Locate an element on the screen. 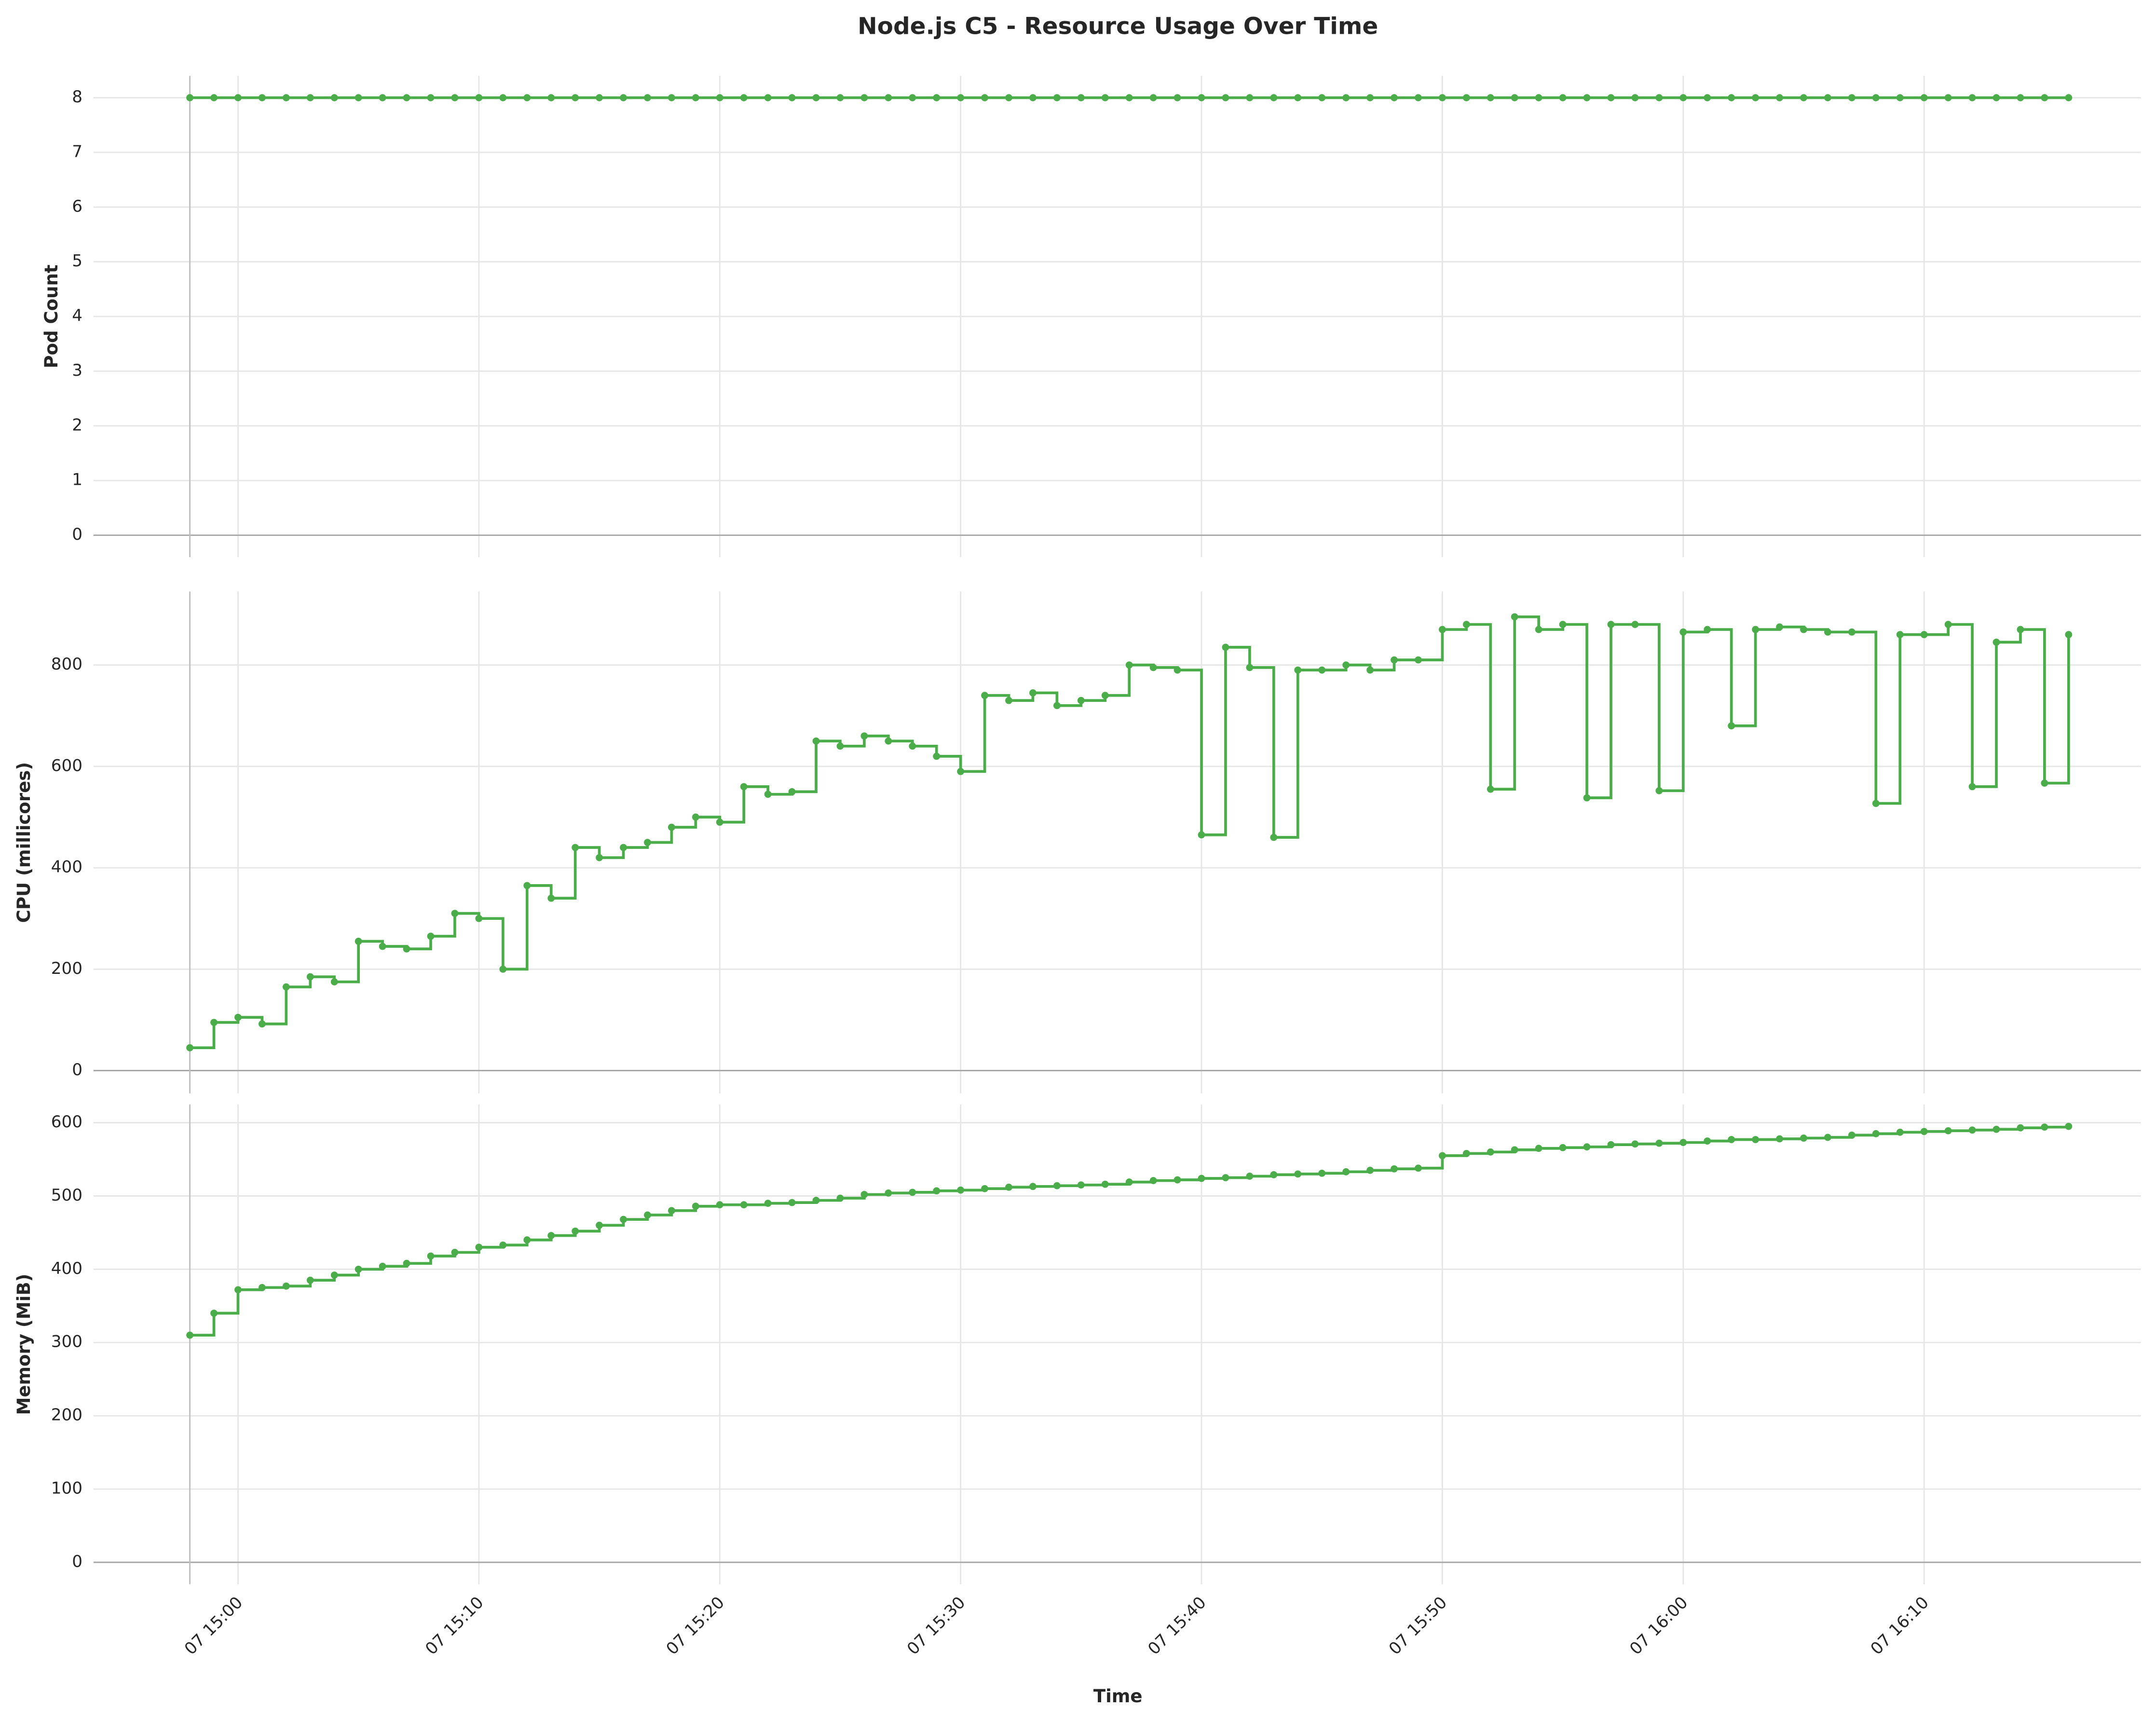  y-tick-label: 8 is located at coordinates (77, 97).